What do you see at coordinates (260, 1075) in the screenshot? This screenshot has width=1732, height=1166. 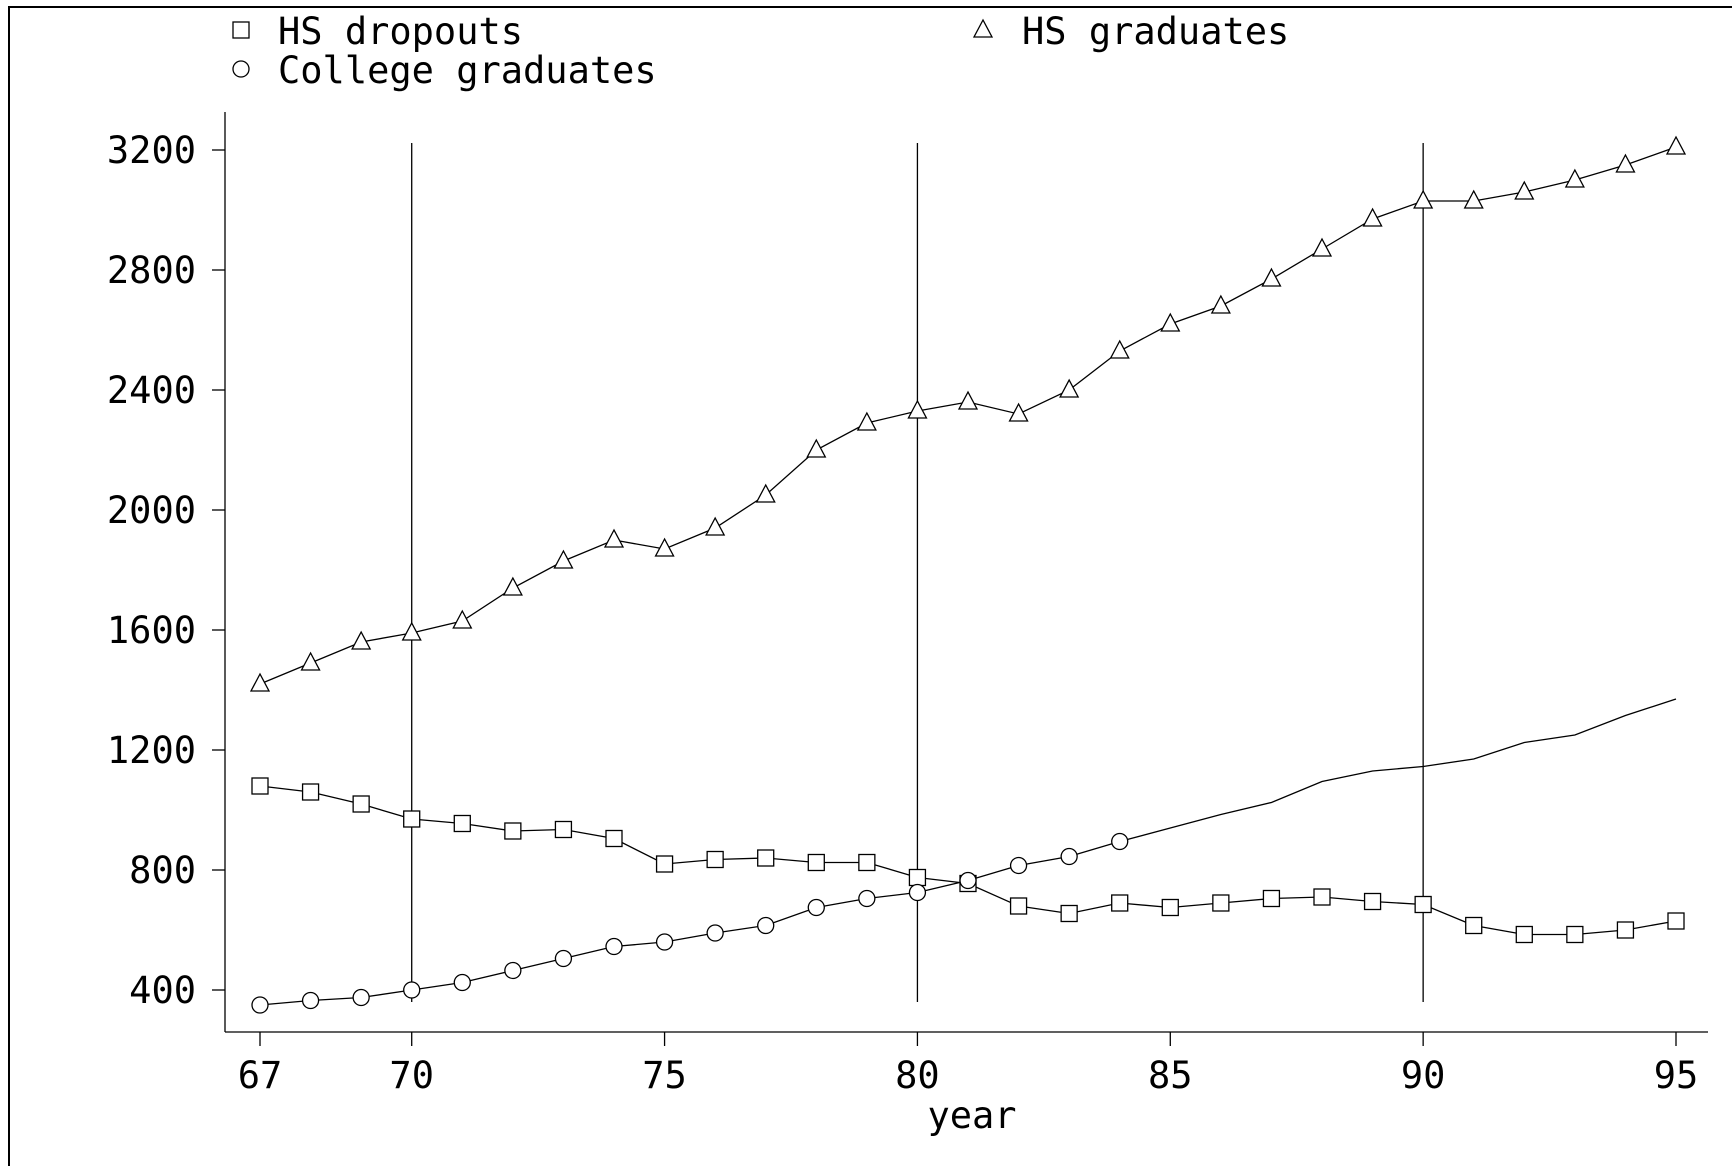 I see `x-tick-label: 67` at bounding box center [260, 1075].